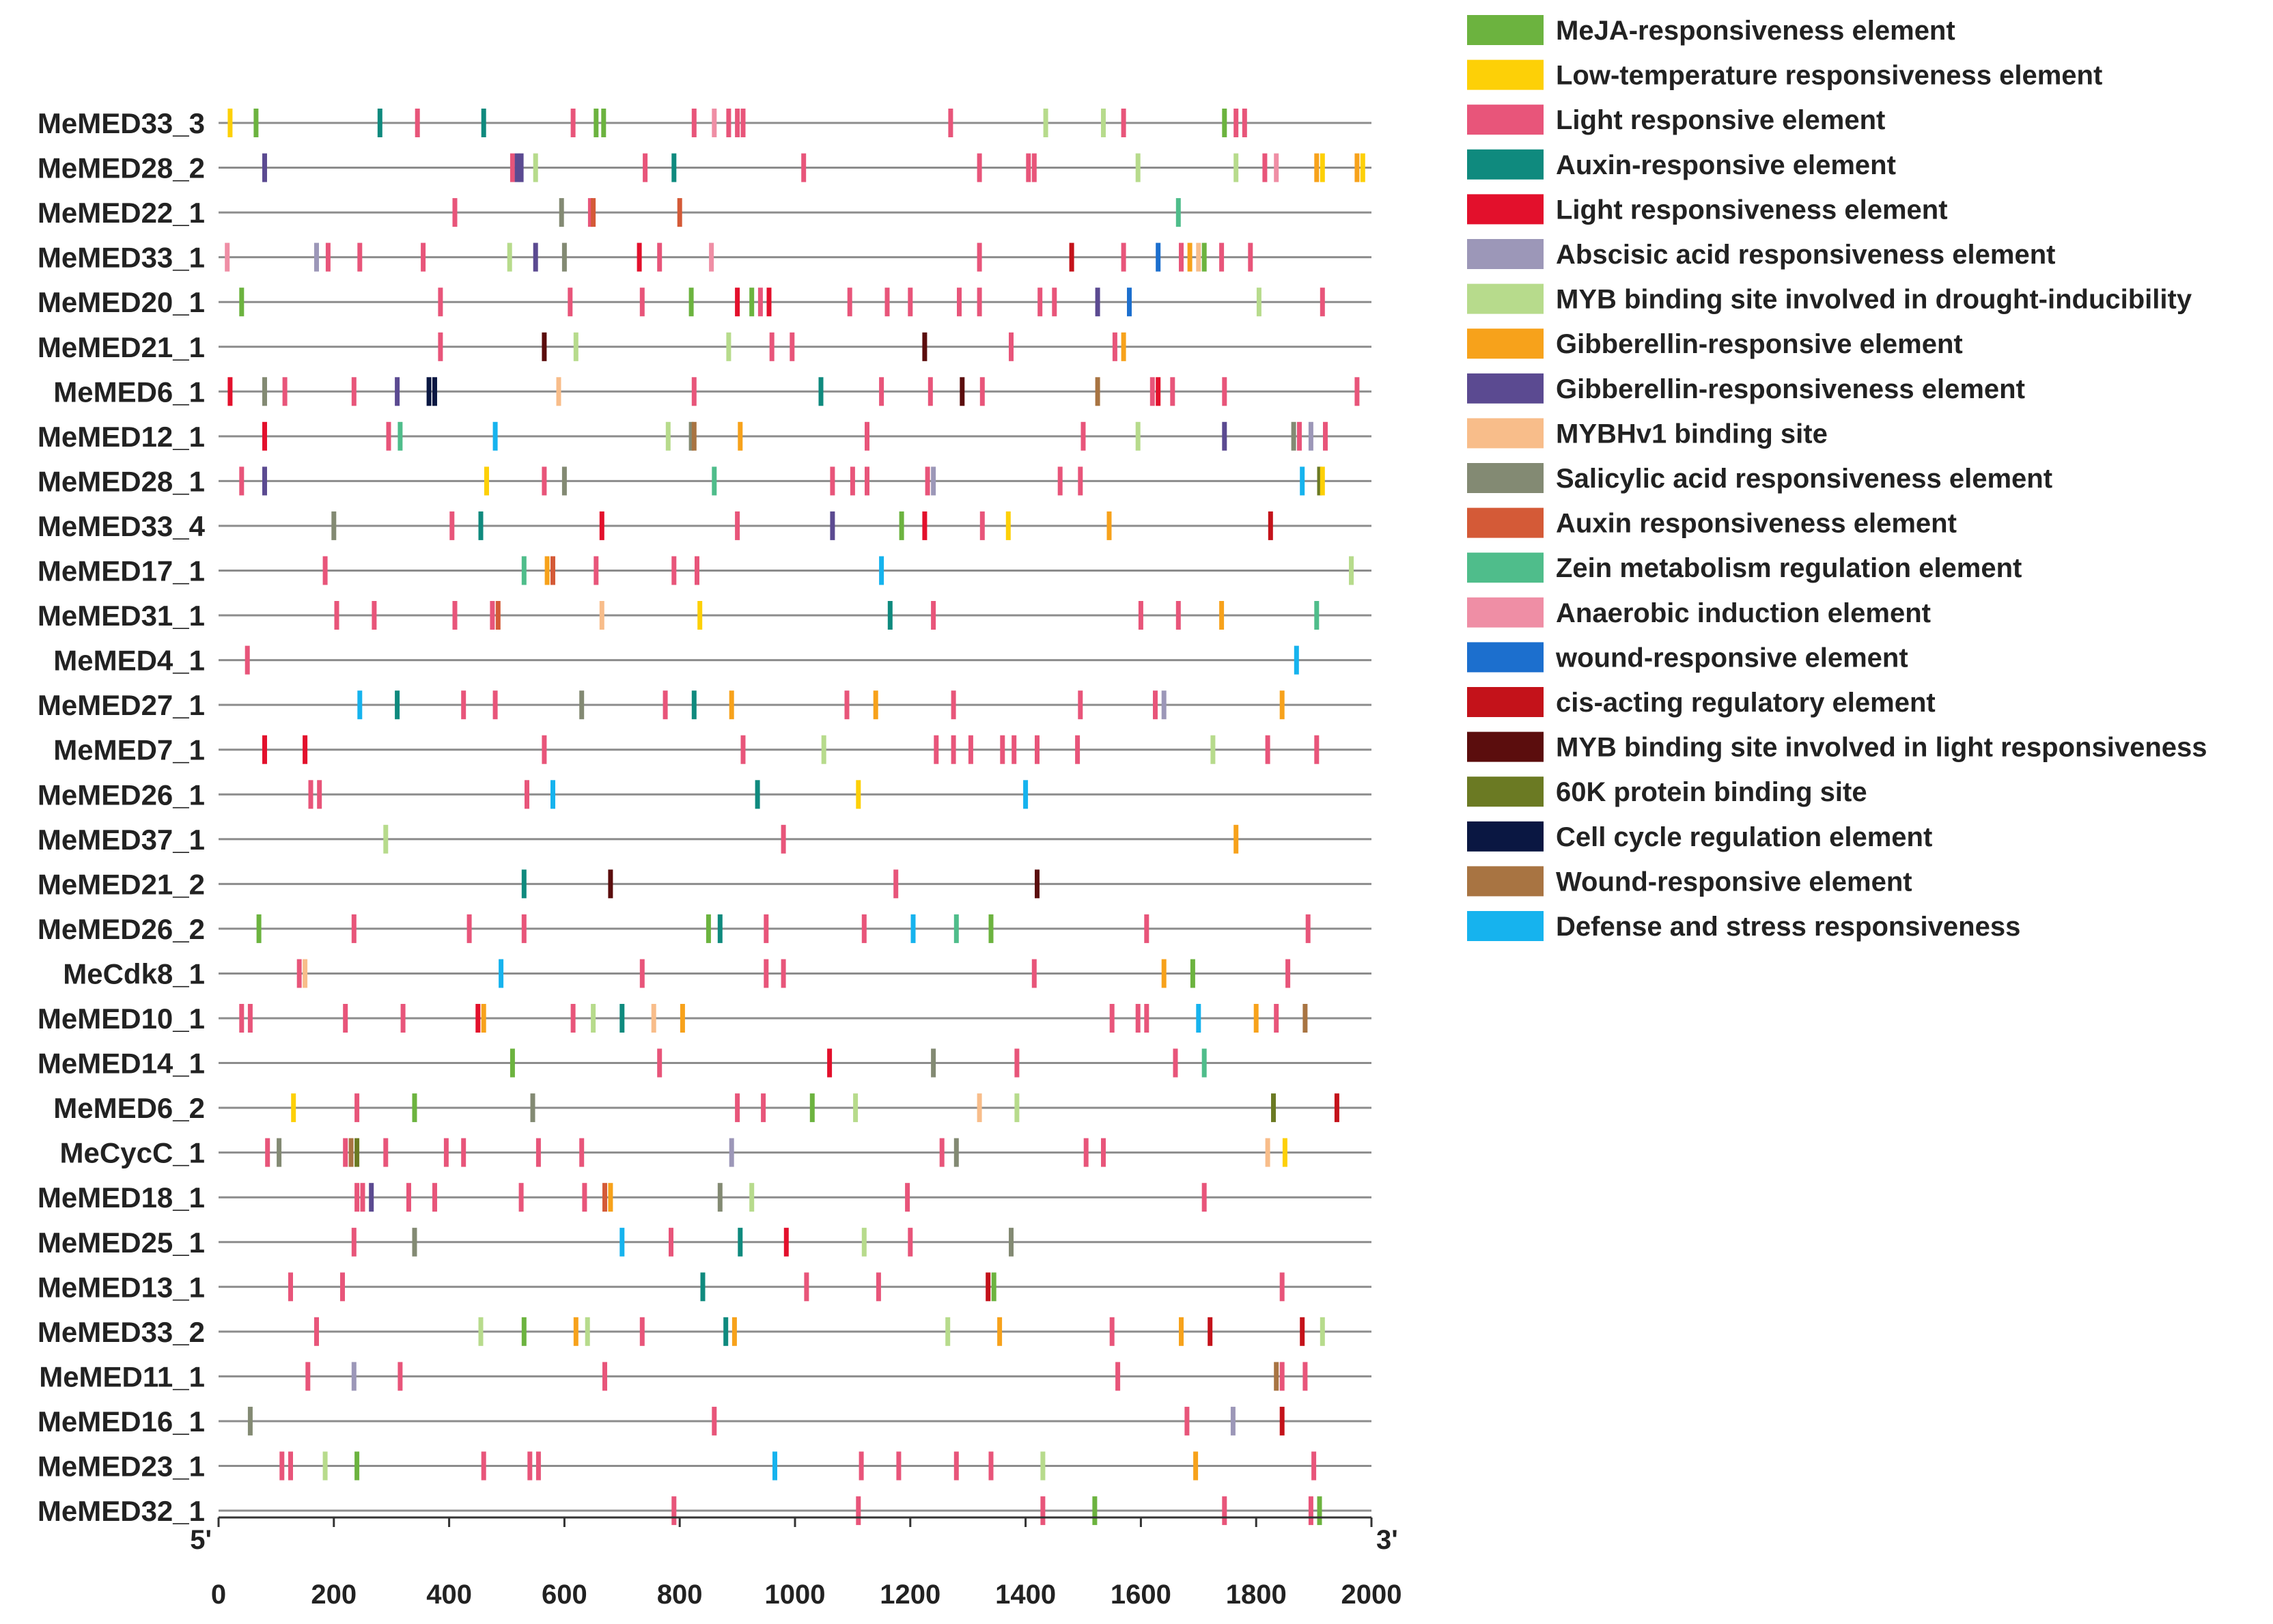 This screenshot has width=2273, height=1624. Describe the element at coordinates (1756, 524) in the screenshot. I see `legend-label: Auxin responsiveness element` at that location.